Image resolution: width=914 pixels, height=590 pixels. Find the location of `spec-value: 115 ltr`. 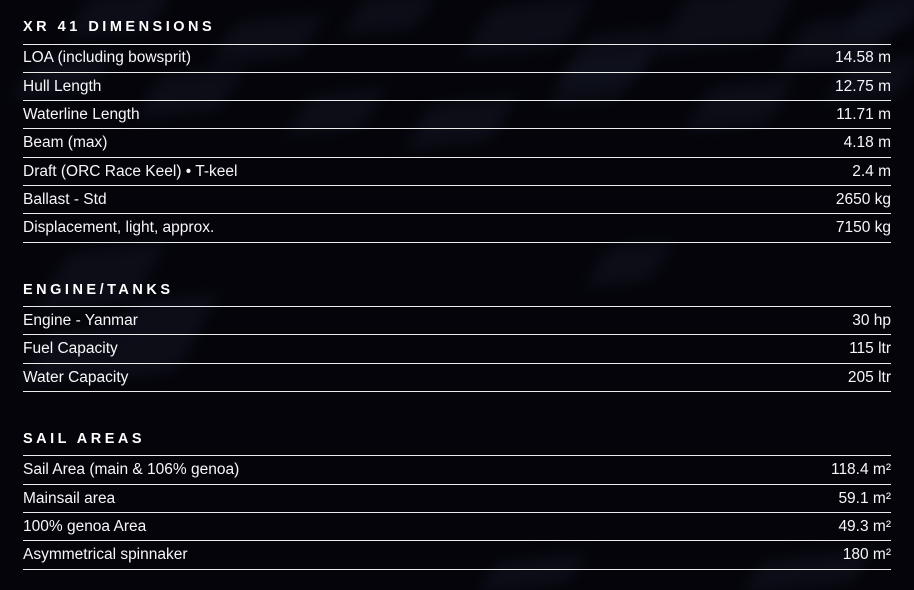

spec-value: 115 ltr is located at coordinates (870, 349).